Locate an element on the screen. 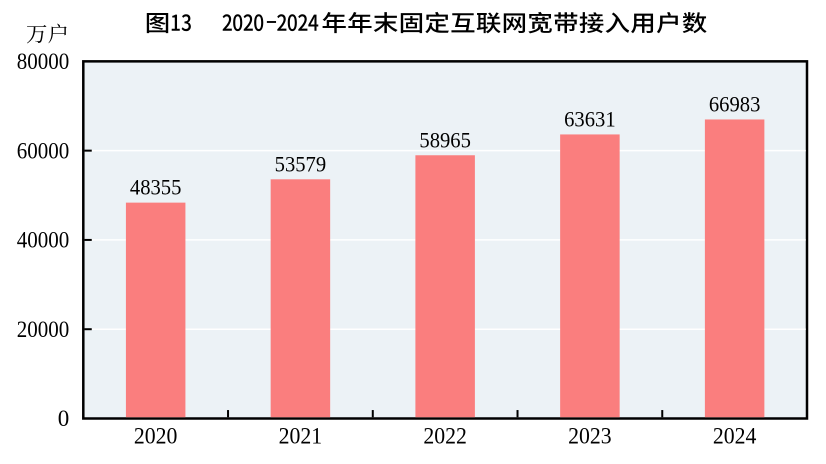  svg-text: 2020 is located at coordinates (156, 435).